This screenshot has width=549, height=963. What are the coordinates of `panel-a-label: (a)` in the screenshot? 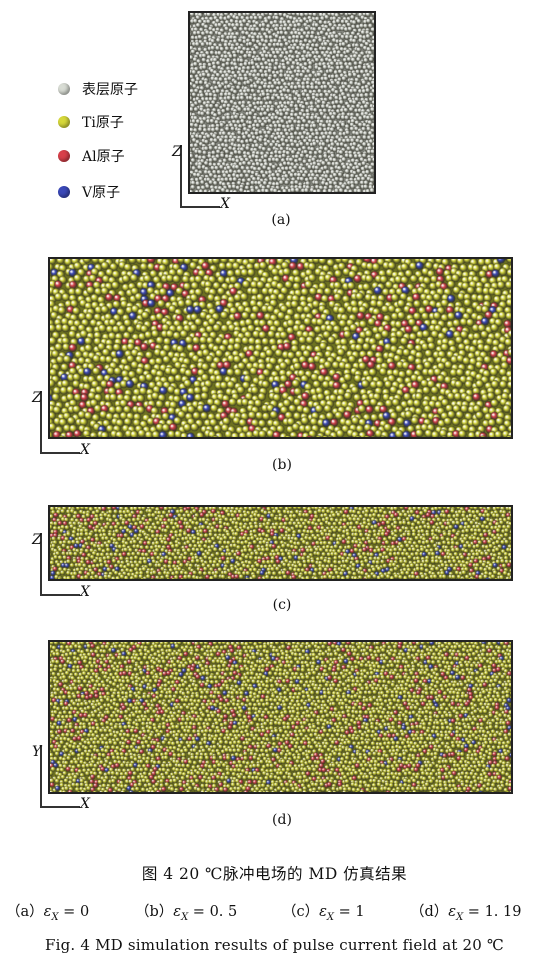 It's located at (281, 220).